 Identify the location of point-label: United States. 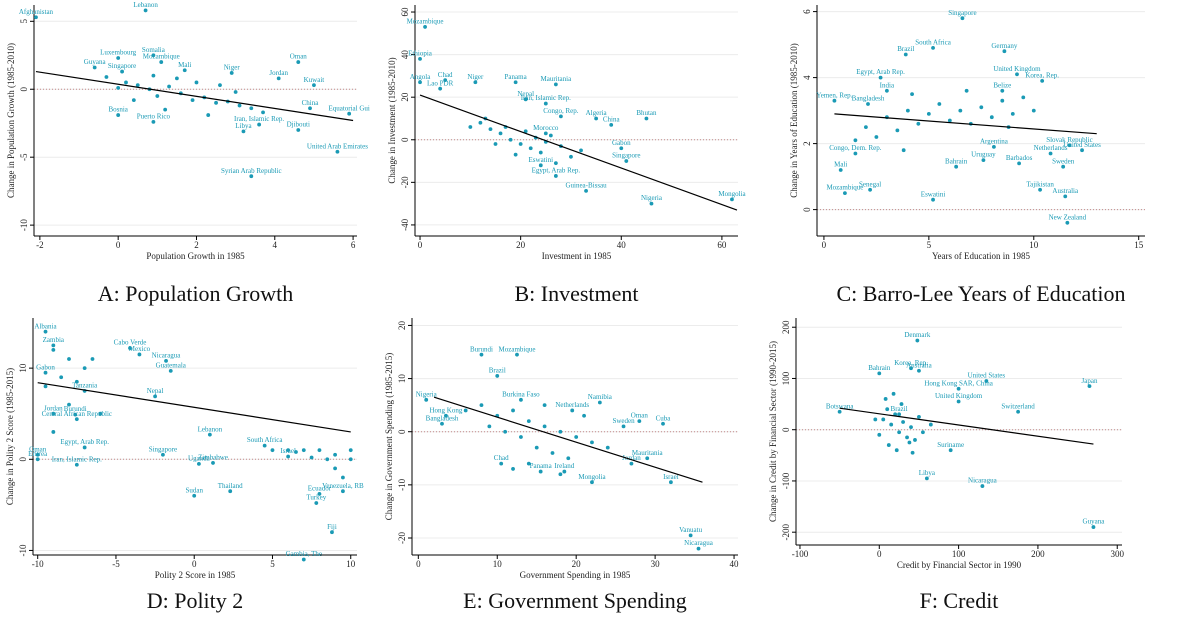
(987, 376).